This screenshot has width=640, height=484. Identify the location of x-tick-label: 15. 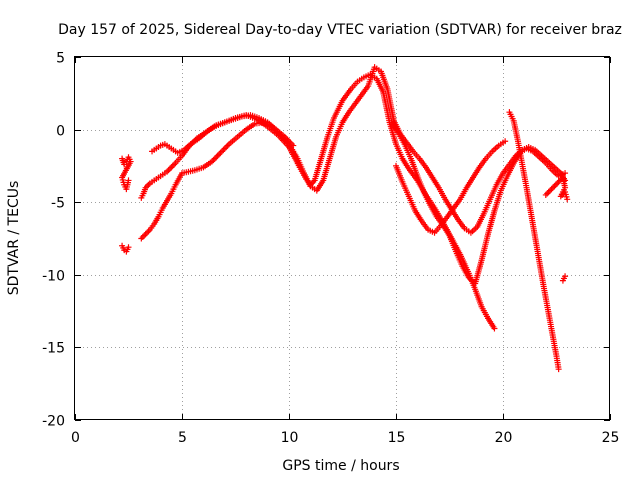
(397, 438).